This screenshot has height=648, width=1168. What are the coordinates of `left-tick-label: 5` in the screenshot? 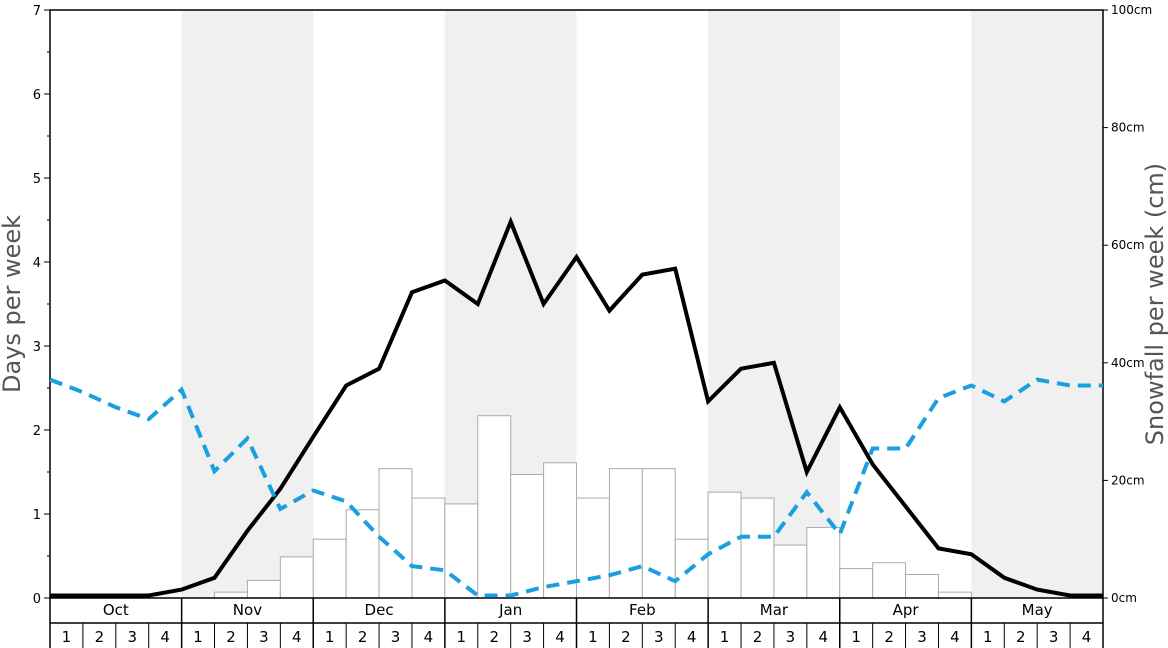 It's located at (37, 179).